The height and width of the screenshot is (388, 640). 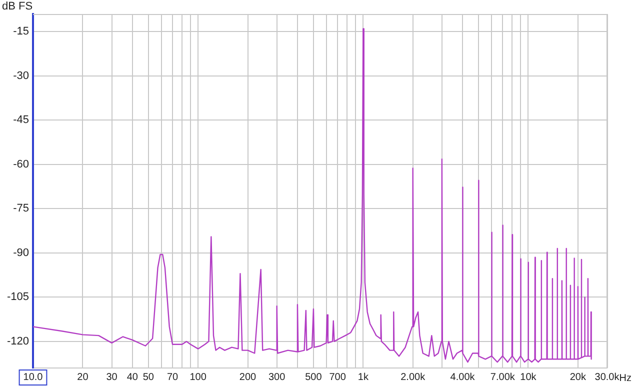 What do you see at coordinates (148, 377) in the screenshot?
I see `x-tick-label: 50` at bounding box center [148, 377].